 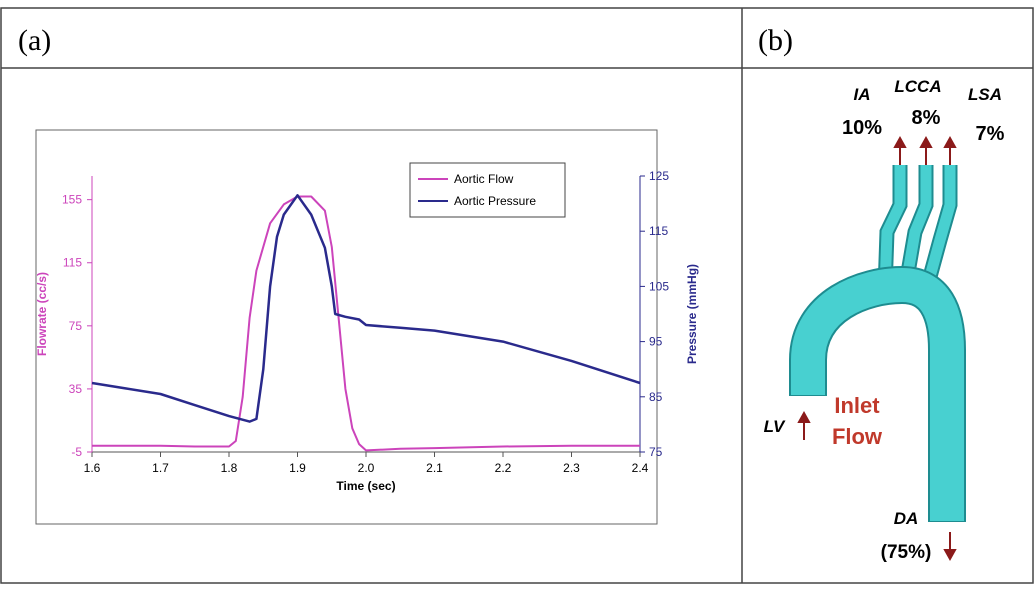 I want to click on panel-label: (b), so click(x=775, y=40).